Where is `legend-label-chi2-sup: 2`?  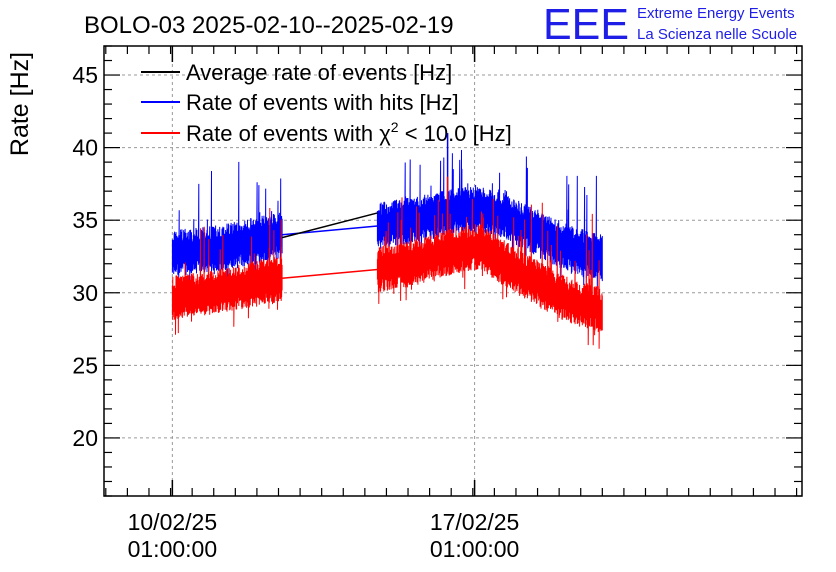
legend-label-chi2-sup: 2 is located at coordinates (395, 127).